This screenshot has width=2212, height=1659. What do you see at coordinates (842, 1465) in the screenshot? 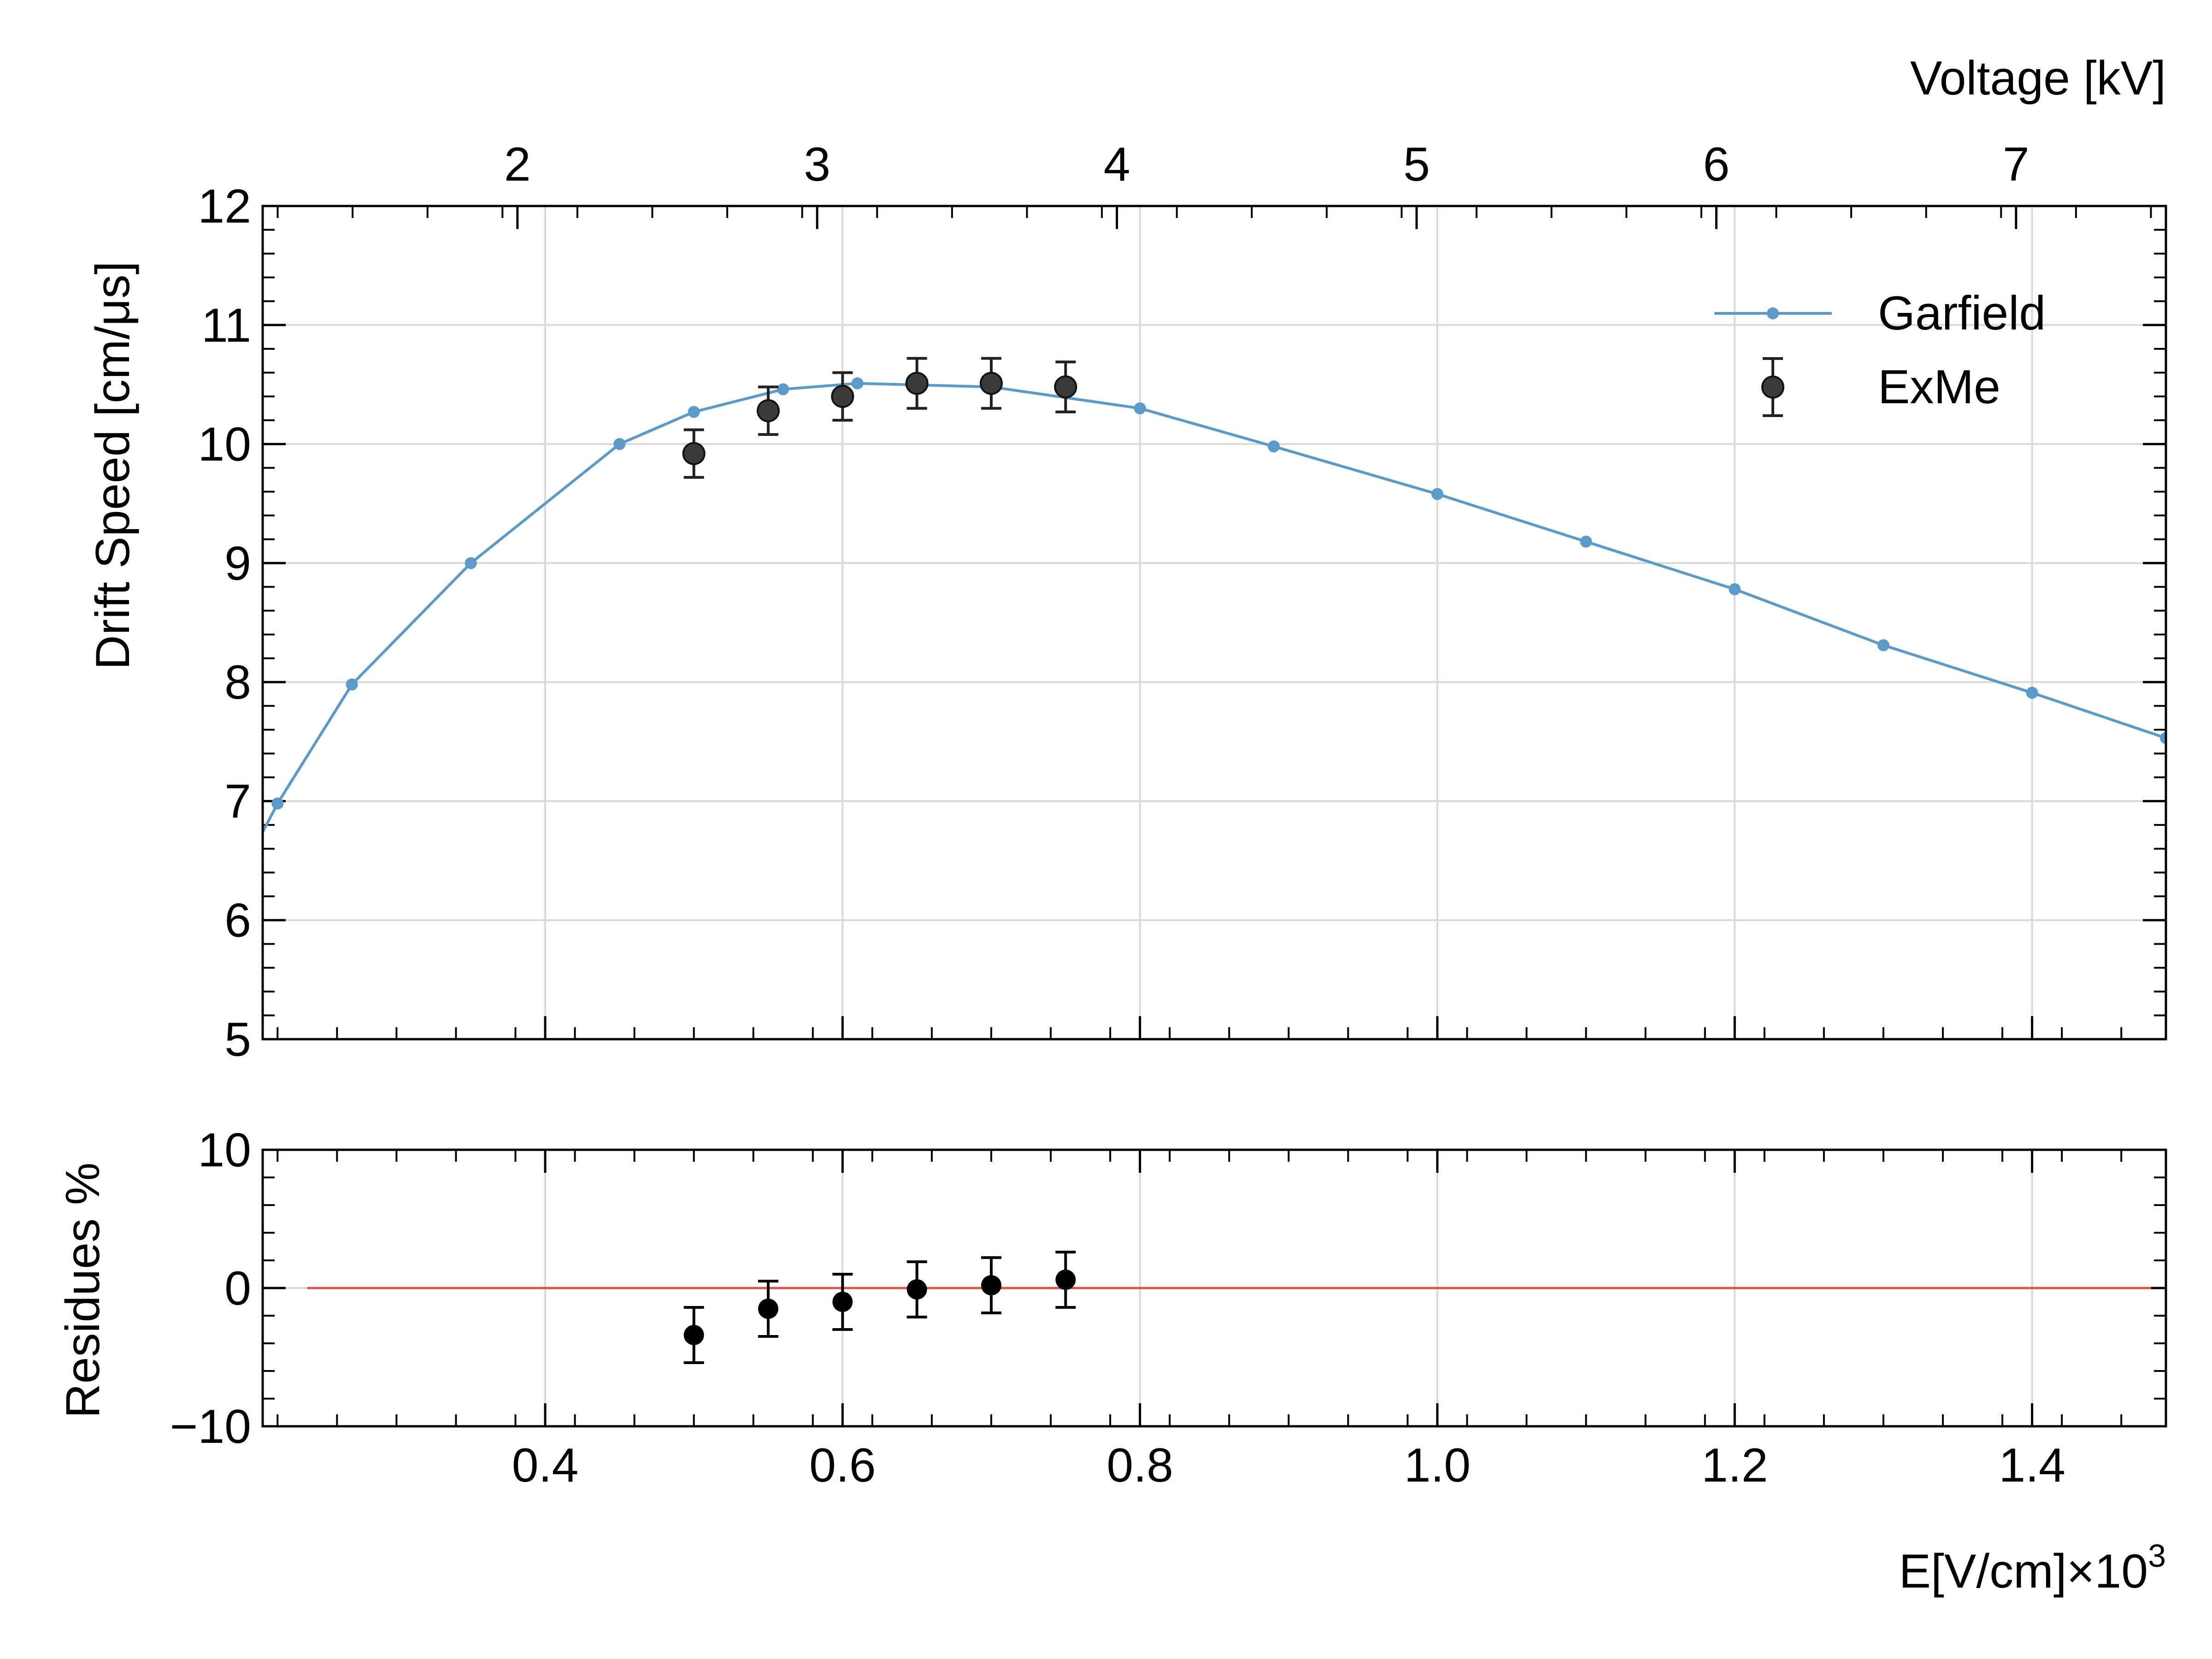
I see `bottom-xtick-label: 0.6` at bounding box center [842, 1465].